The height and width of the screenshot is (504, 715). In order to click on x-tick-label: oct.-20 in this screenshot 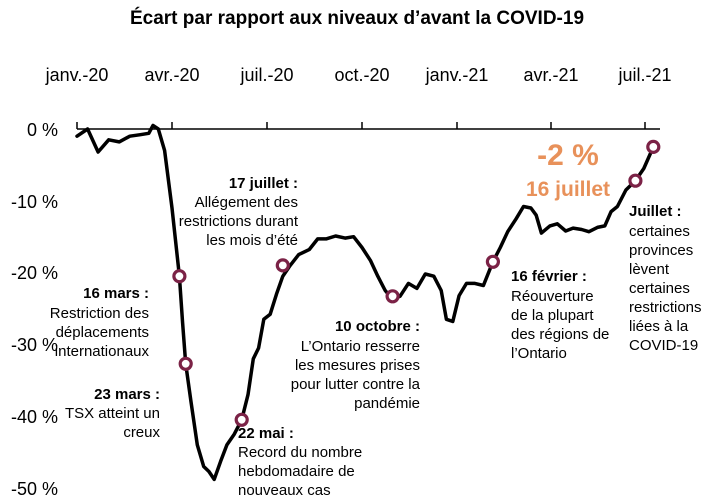, I will do `click(361, 75)`.